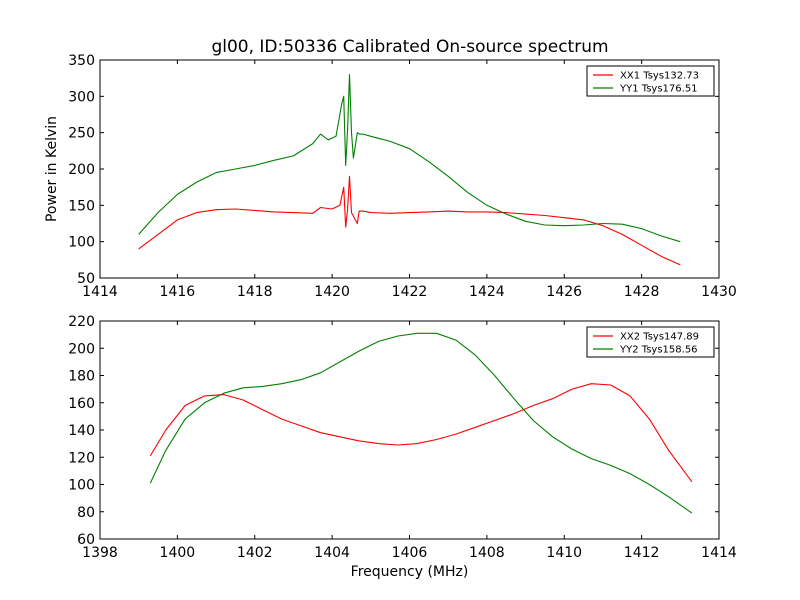 This screenshot has height=600, width=800. What do you see at coordinates (86, 540) in the screenshot?
I see `y-tick-label-1-0: 60` at bounding box center [86, 540].